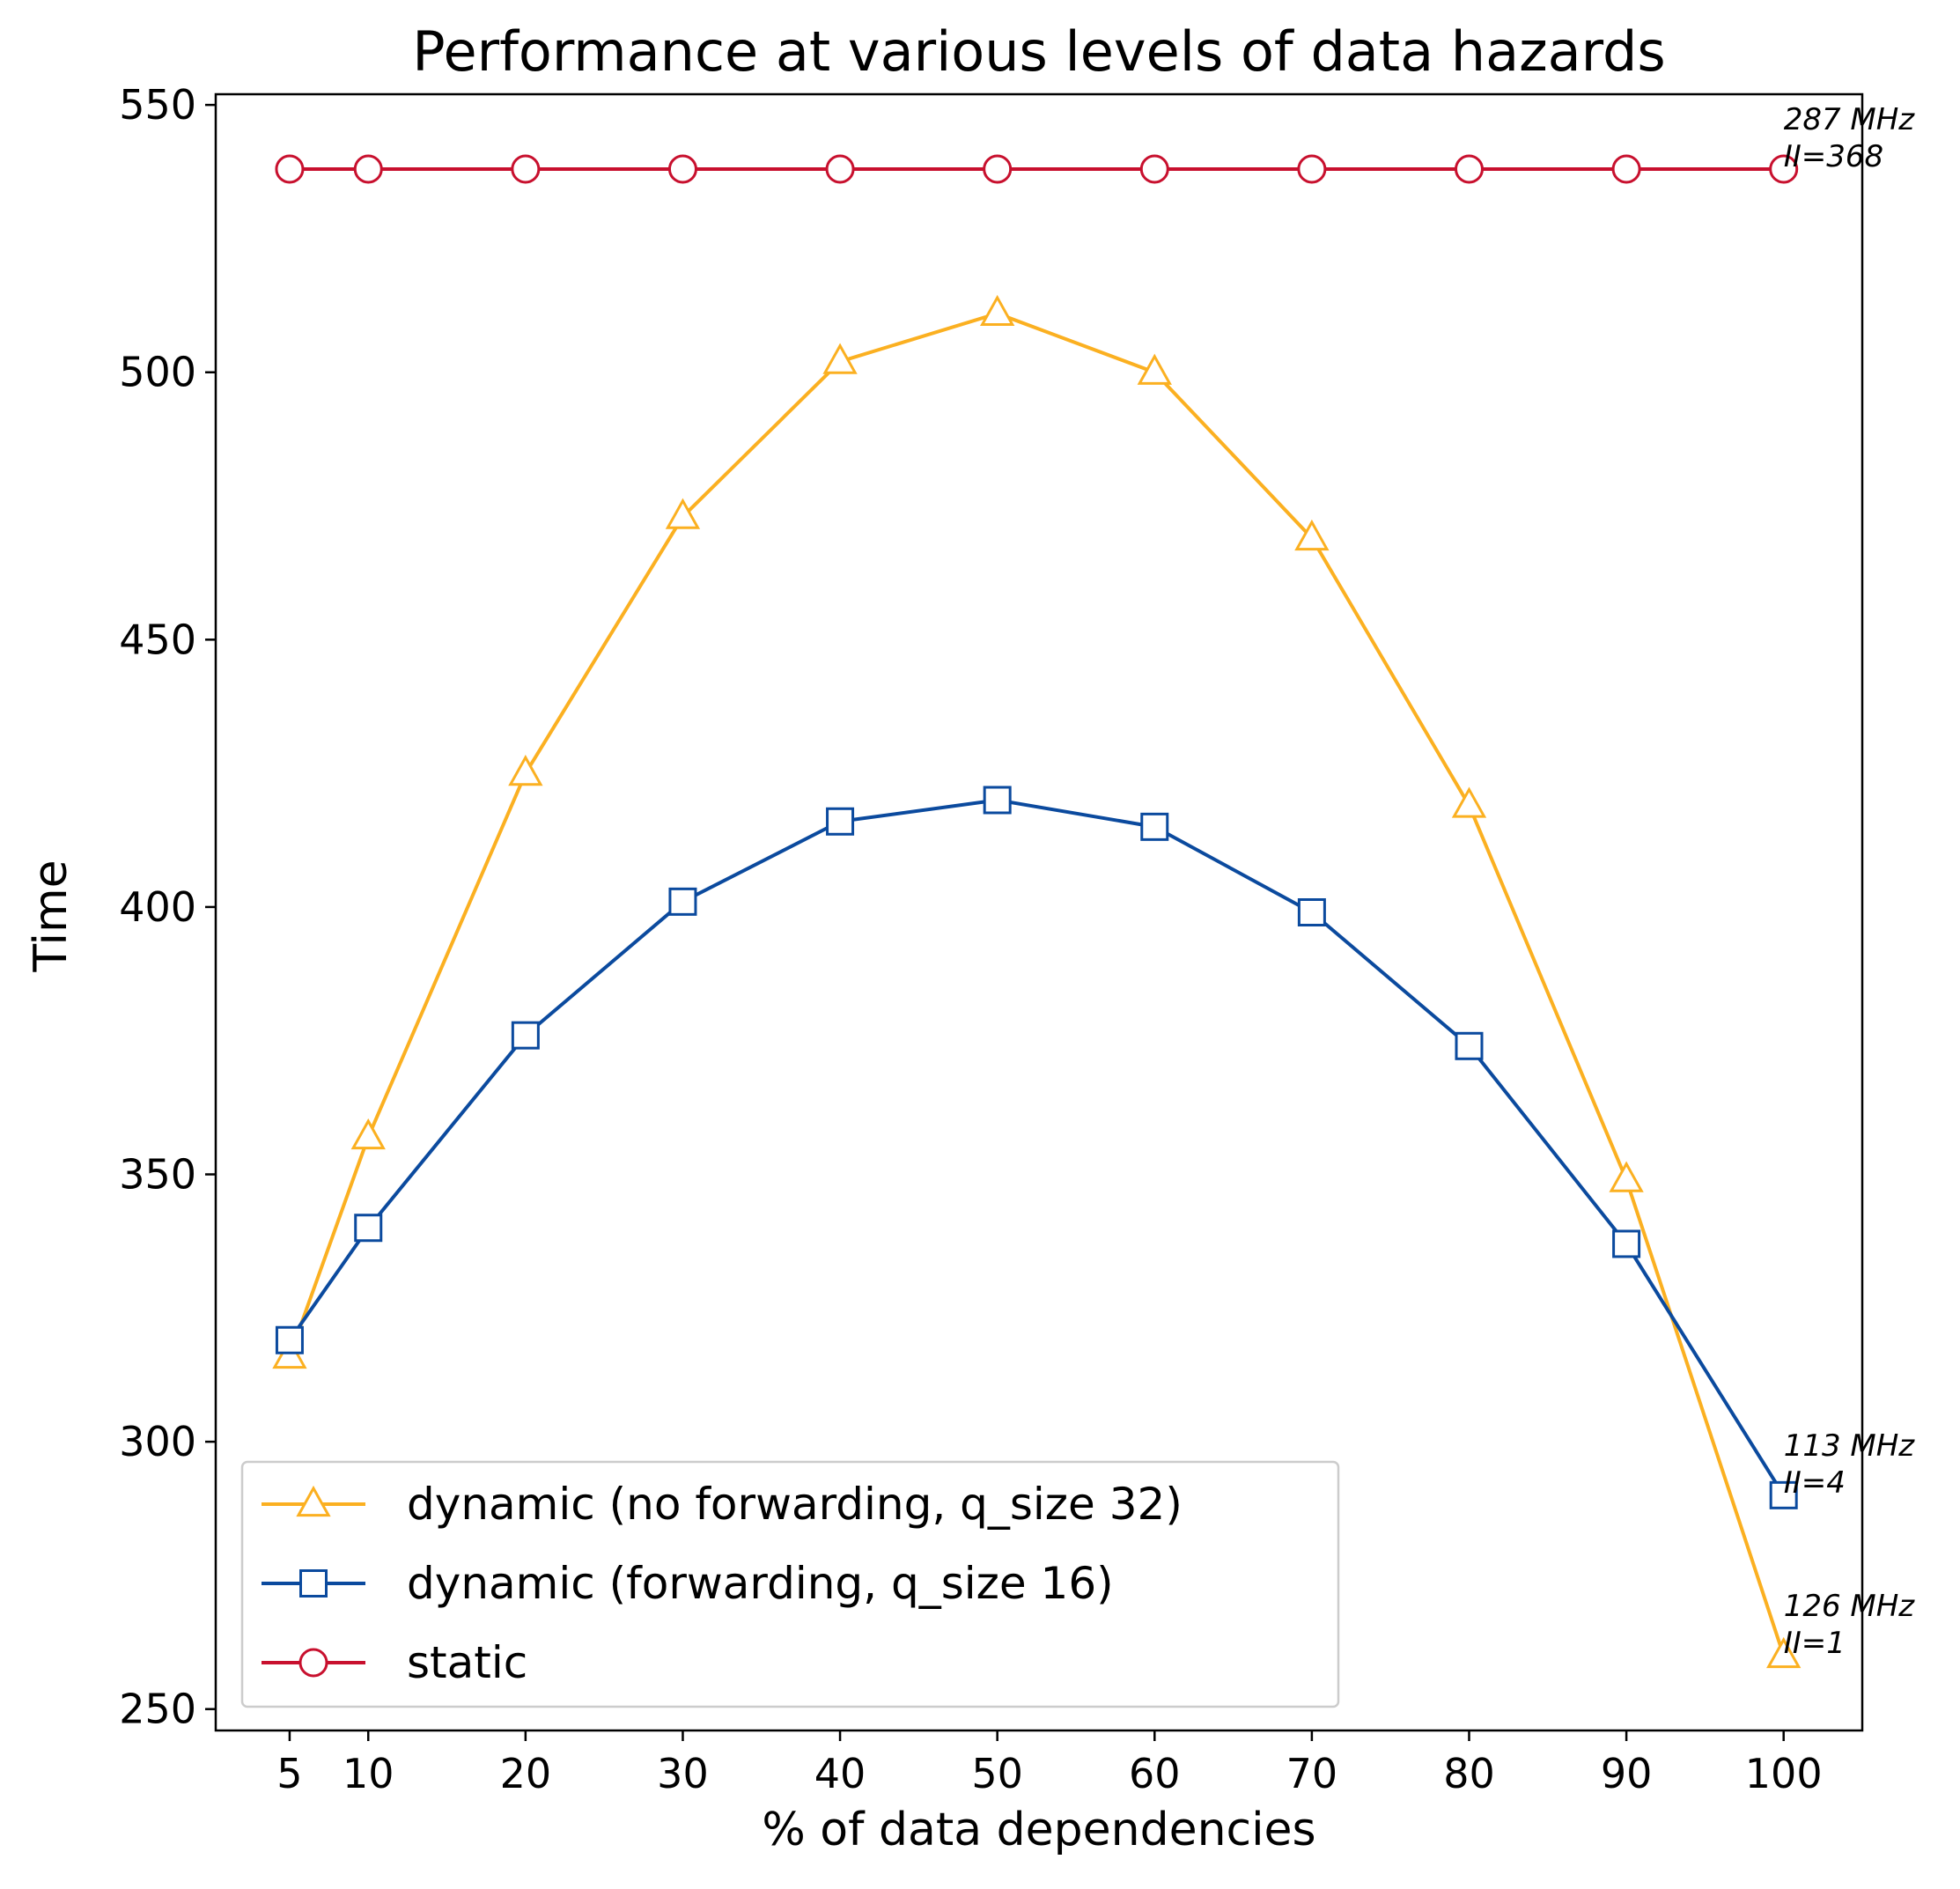  I want to click on annotation-frequency: 287 MHz, so click(1850, 120).